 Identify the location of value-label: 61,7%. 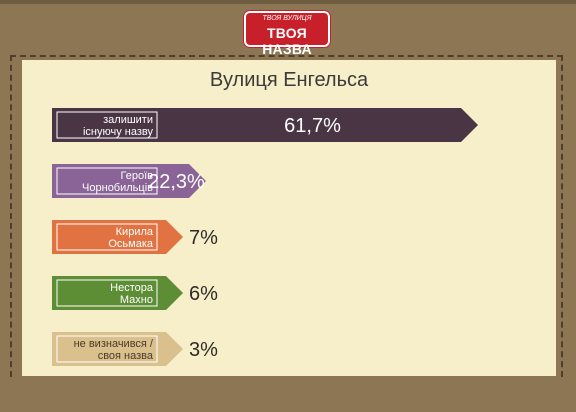
(312, 126).